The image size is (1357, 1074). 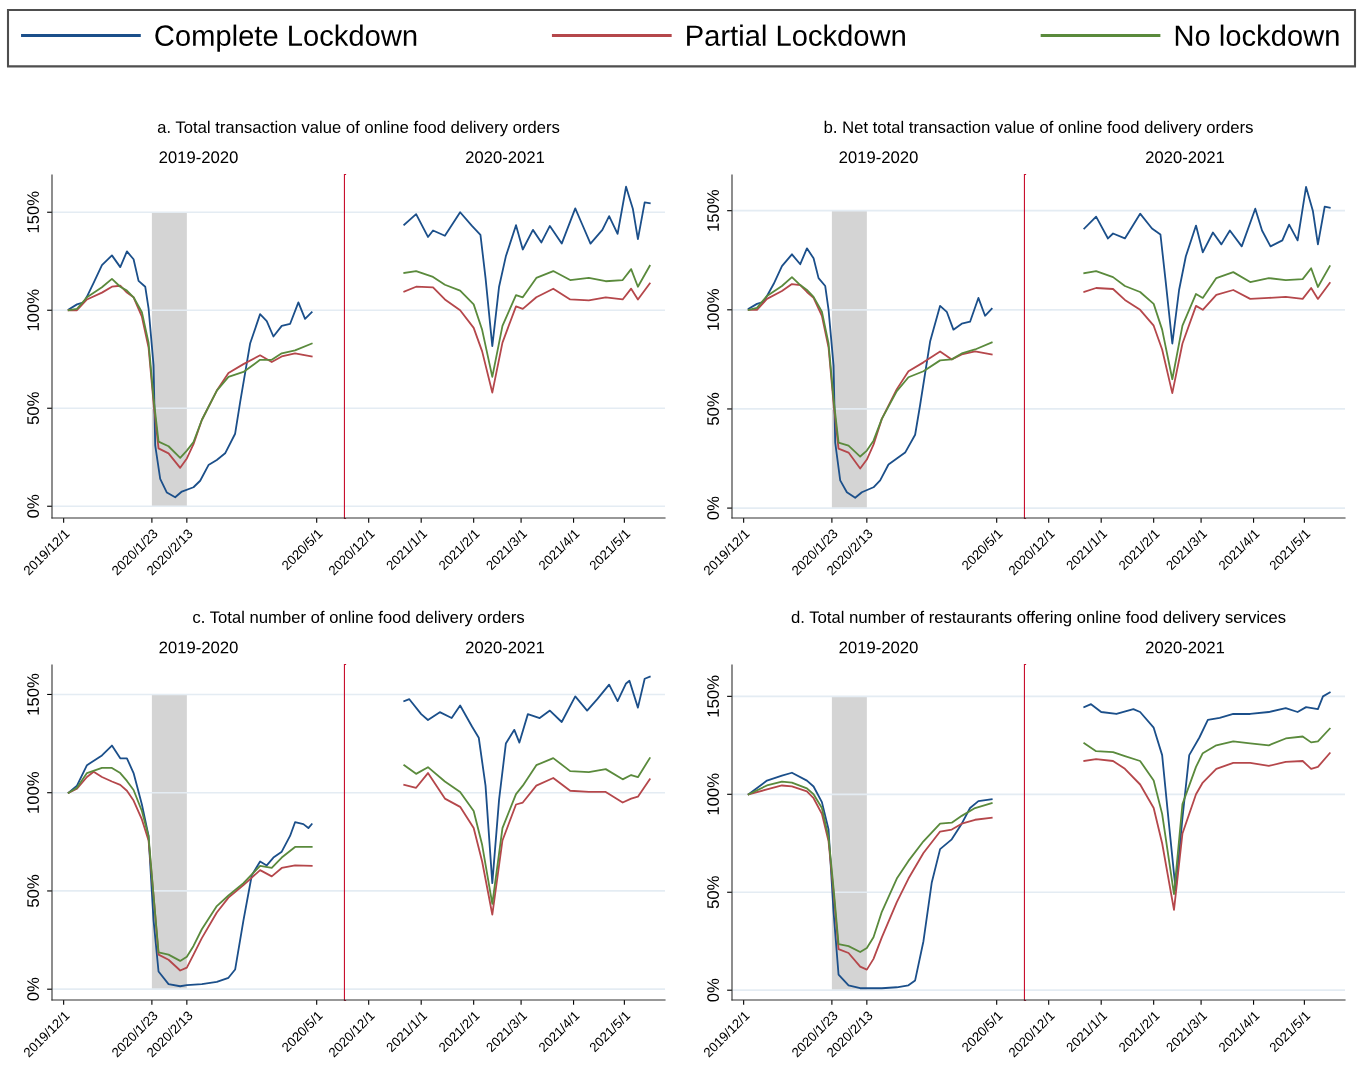 I want to click on legend-label: No lockdown, so click(x=1257, y=35).